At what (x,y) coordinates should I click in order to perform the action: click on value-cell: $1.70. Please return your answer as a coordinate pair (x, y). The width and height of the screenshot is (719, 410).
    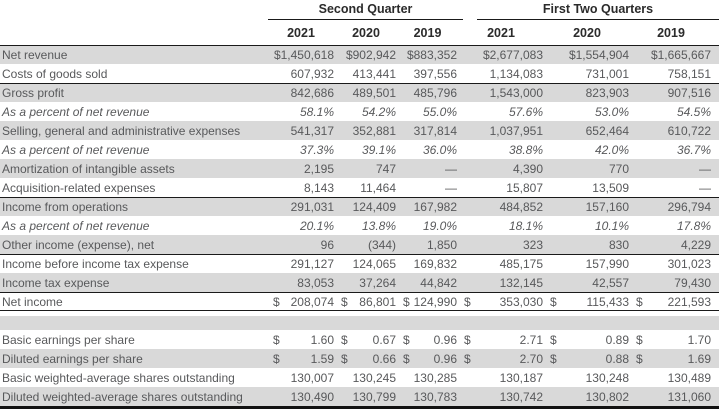
    Looking at the image, I should click on (674, 340).